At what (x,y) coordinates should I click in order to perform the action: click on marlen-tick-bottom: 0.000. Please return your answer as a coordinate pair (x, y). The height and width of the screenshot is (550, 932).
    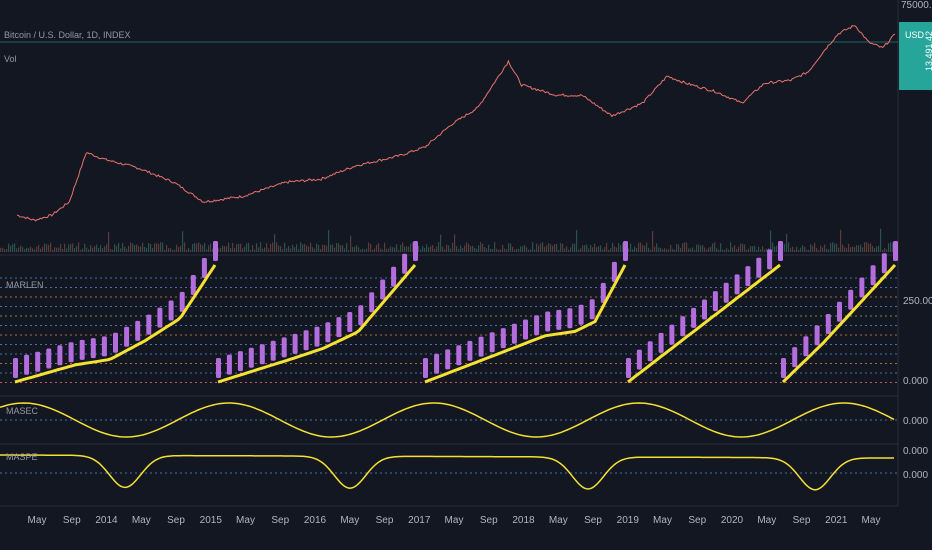
    Looking at the image, I should click on (915, 381).